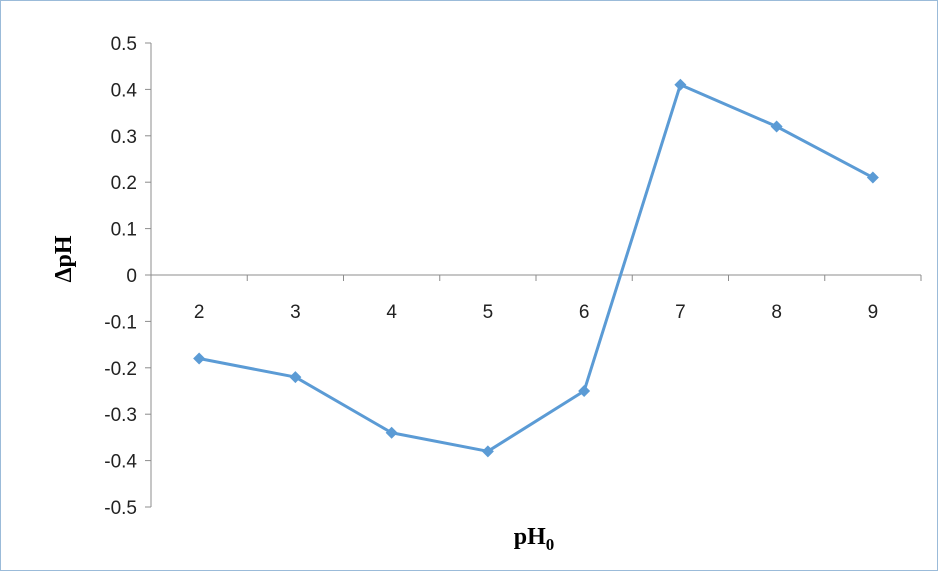 The height and width of the screenshot is (571, 938). What do you see at coordinates (776, 312) in the screenshot?
I see `x-tick-label: 8` at bounding box center [776, 312].